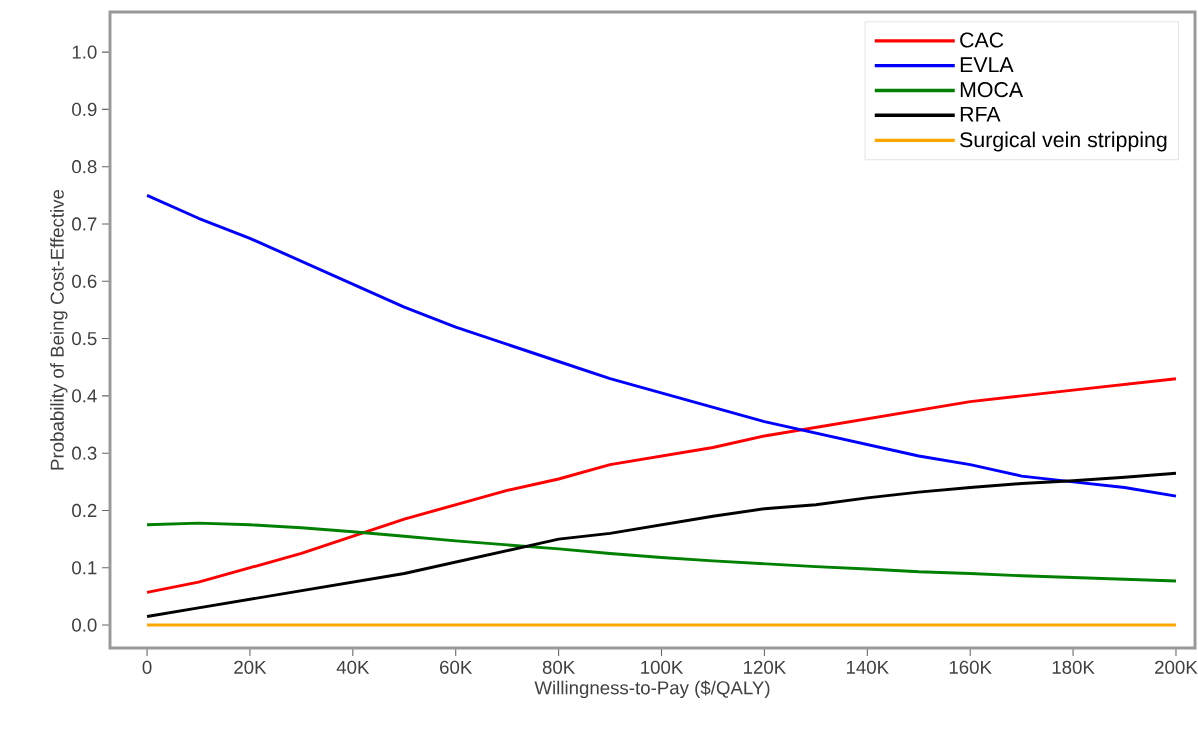 The height and width of the screenshot is (740, 1198). What do you see at coordinates (652, 689) in the screenshot?
I see `x-axis-title: Willingness-to-Pay ($/QALY)` at bounding box center [652, 689].